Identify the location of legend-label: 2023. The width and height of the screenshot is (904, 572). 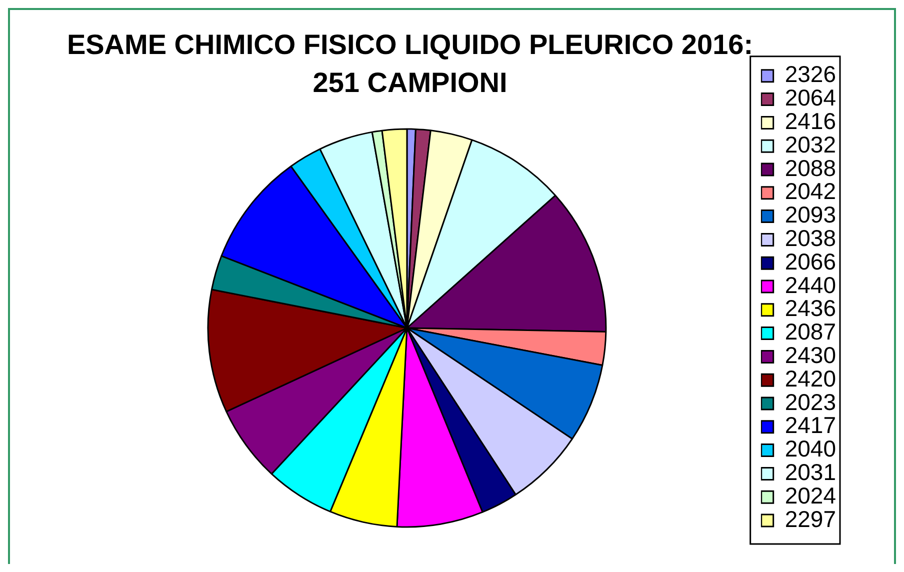
(810, 401).